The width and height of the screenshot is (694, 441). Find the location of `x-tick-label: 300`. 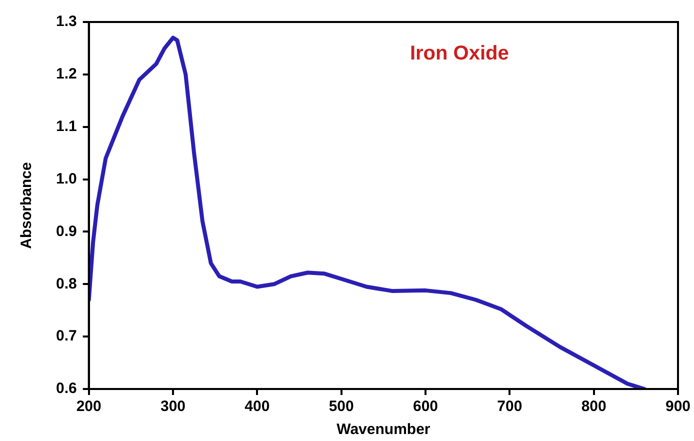

x-tick-label: 300 is located at coordinates (173, 407).